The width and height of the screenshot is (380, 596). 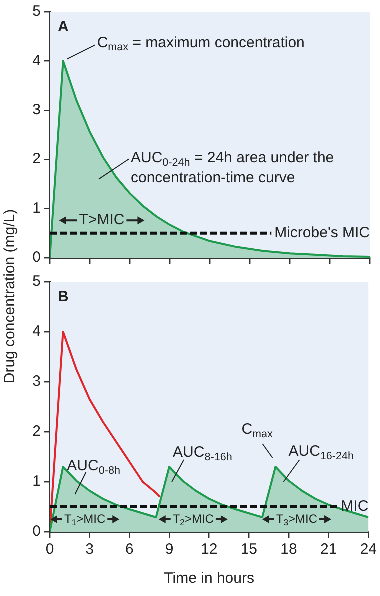 I want to click on x-tick-label: 18, so click(x=289, y=549).